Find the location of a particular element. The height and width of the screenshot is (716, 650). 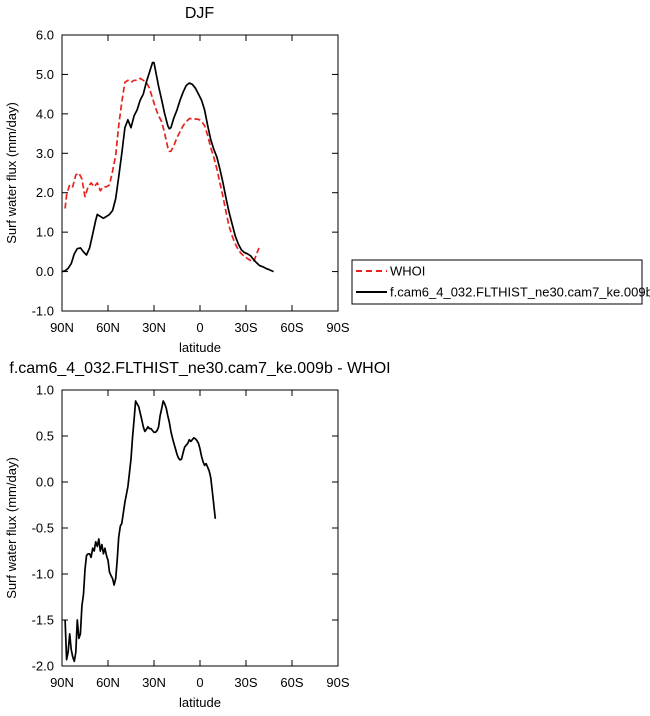

bottom-x-tick-label: 90S is located at coordinates (337, 682).